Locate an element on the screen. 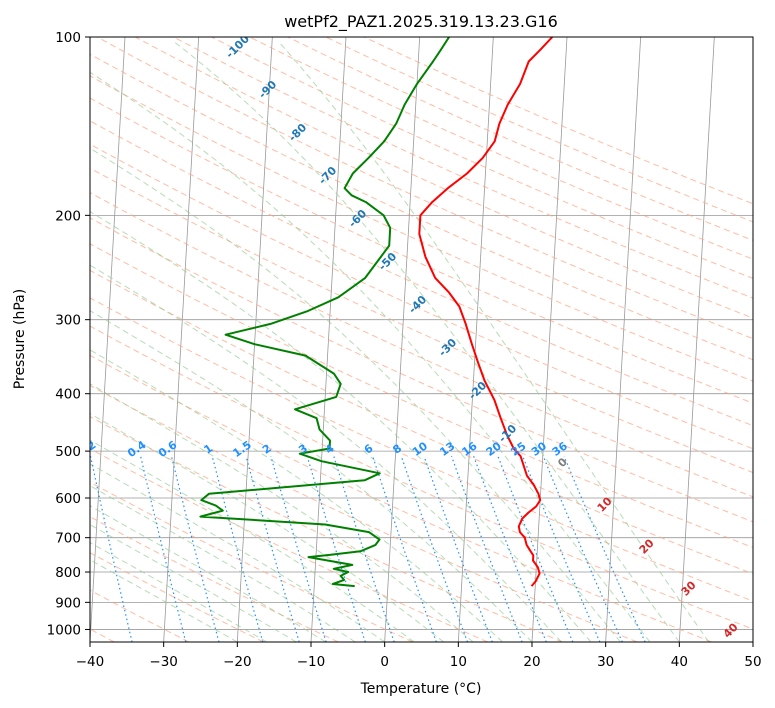 The height and width of the screenshot is (708, 775). y-tick-label: 100 is located at coordinates (68, 38).